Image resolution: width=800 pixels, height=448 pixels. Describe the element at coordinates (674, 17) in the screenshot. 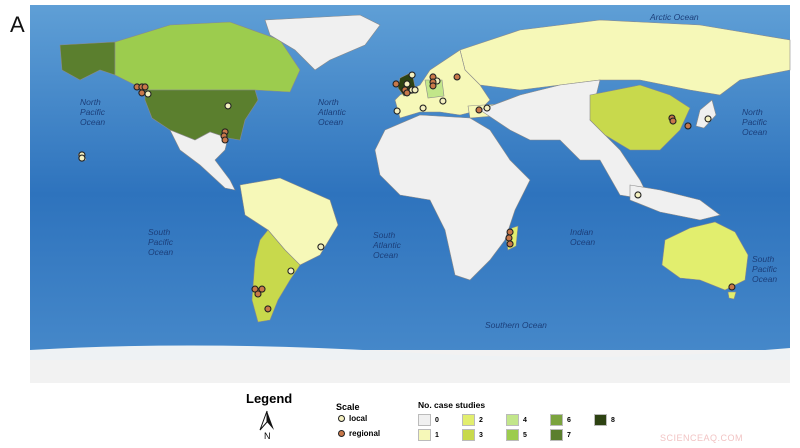

I see `ocean-label: Arctic Ocean` at that location.